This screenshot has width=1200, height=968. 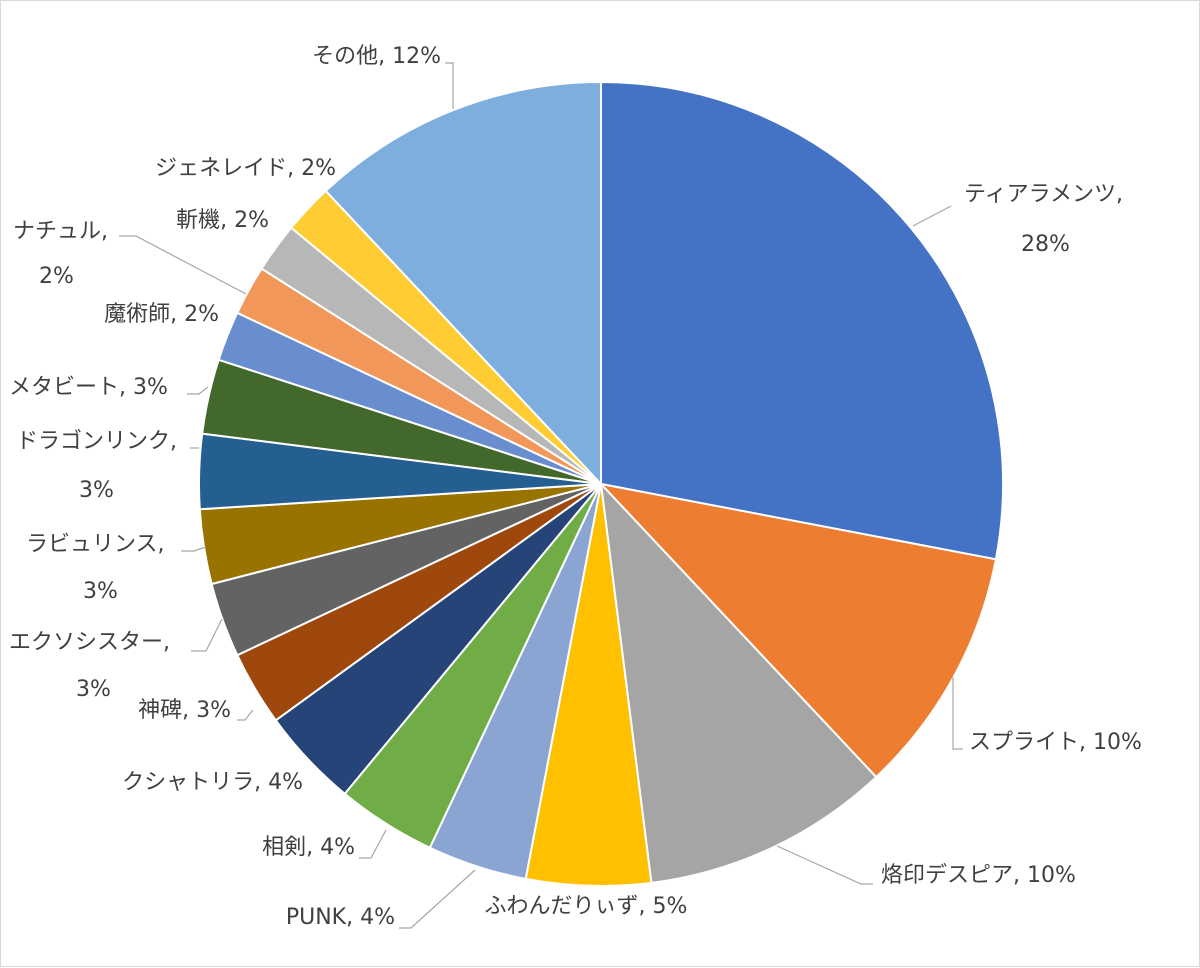 I want to click on data-label-13: 魔術師, 2%, so click(x=161, y=314).